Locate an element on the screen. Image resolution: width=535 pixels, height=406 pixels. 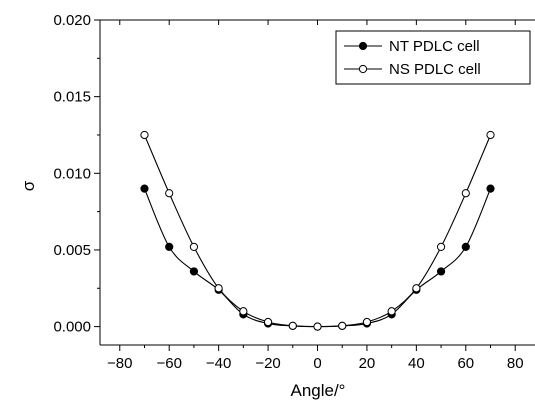
x-tick-label: −40 is located at coordinates (218, 363).